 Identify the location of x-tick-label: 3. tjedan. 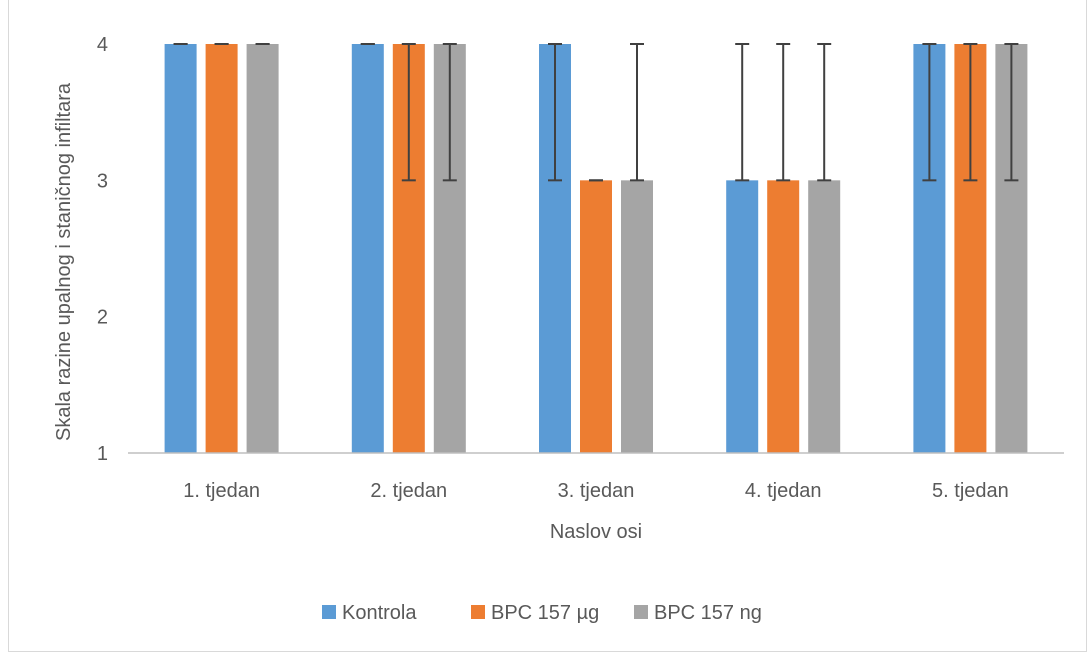
(596, 491).